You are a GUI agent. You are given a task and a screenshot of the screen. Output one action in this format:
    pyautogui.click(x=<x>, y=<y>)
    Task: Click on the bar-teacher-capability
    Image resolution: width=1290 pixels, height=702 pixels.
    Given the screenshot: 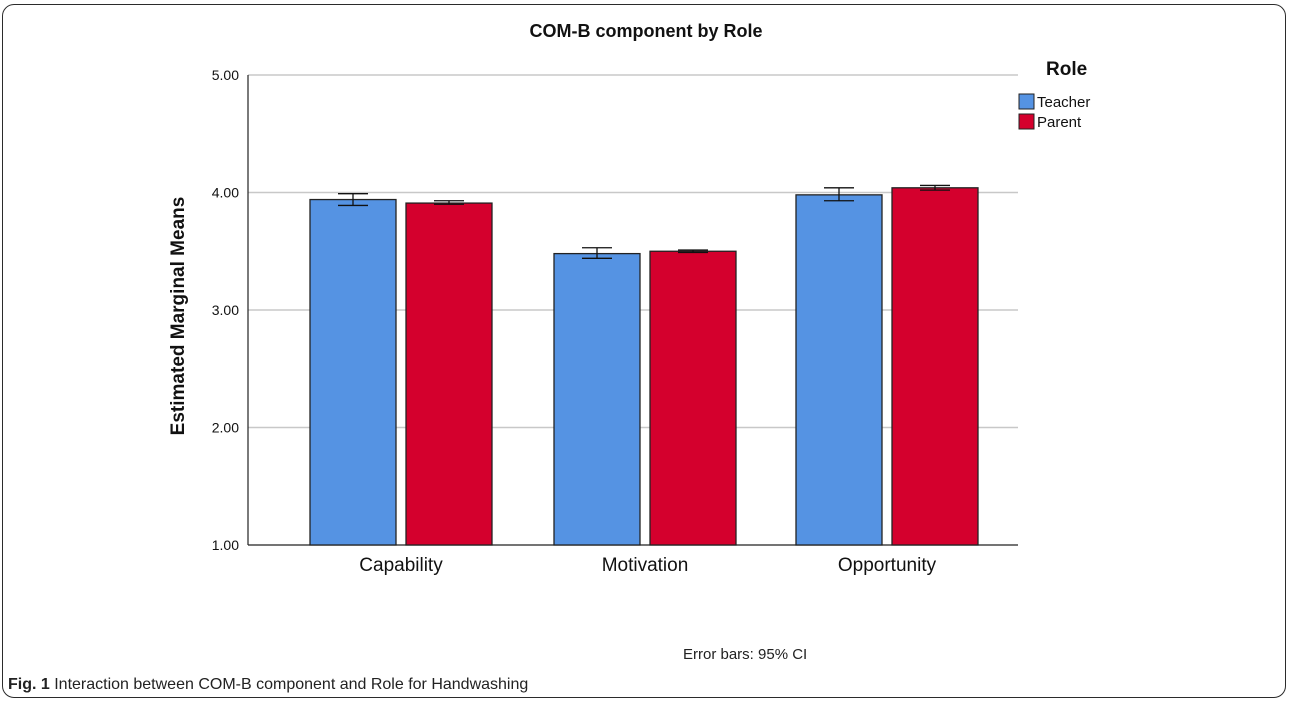 What is the action you would take?
    pyautogui.click(x=353, y=372)
    